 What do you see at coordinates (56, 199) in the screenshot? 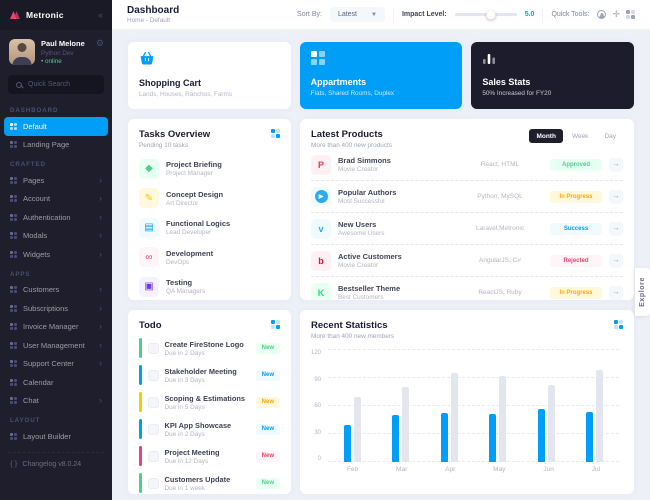
I see `sidebar-item-account: Account ›` at bounding box center [56, 199].